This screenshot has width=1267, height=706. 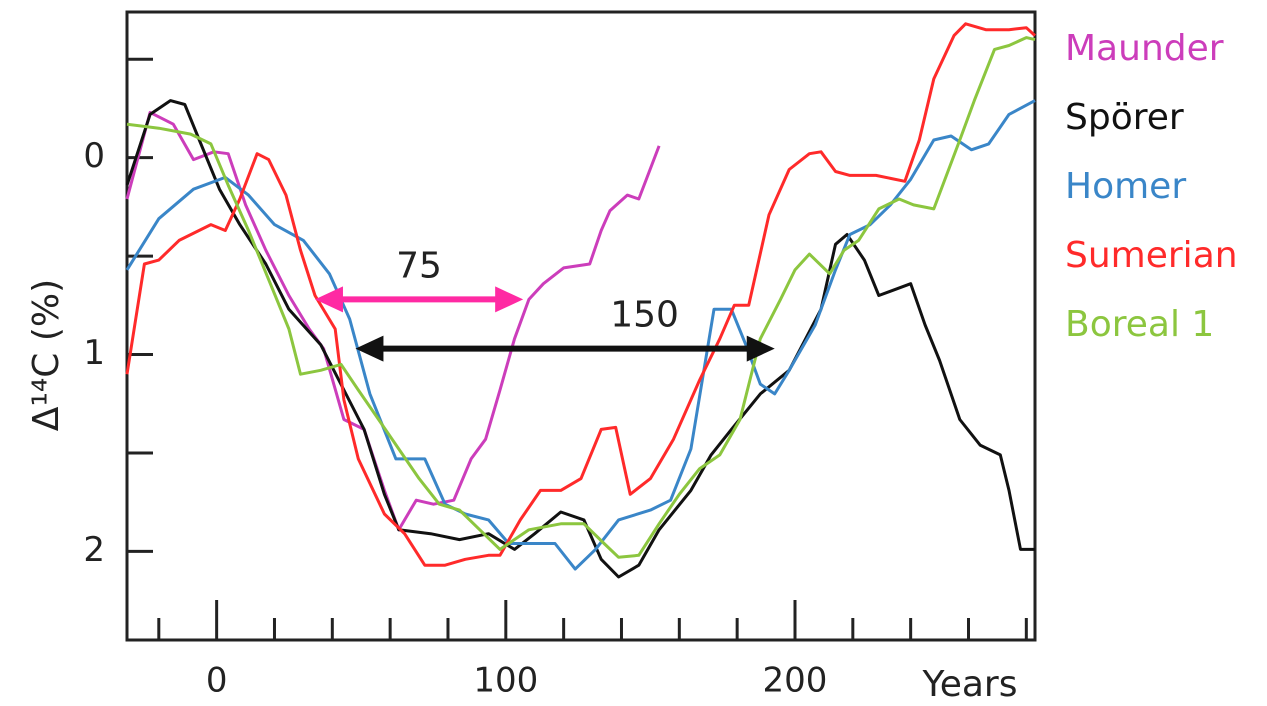 What do you see at coordinates (795, 681) in the screenshot?
I see `x-tick-label: 200` at bounding box center [795, 681].